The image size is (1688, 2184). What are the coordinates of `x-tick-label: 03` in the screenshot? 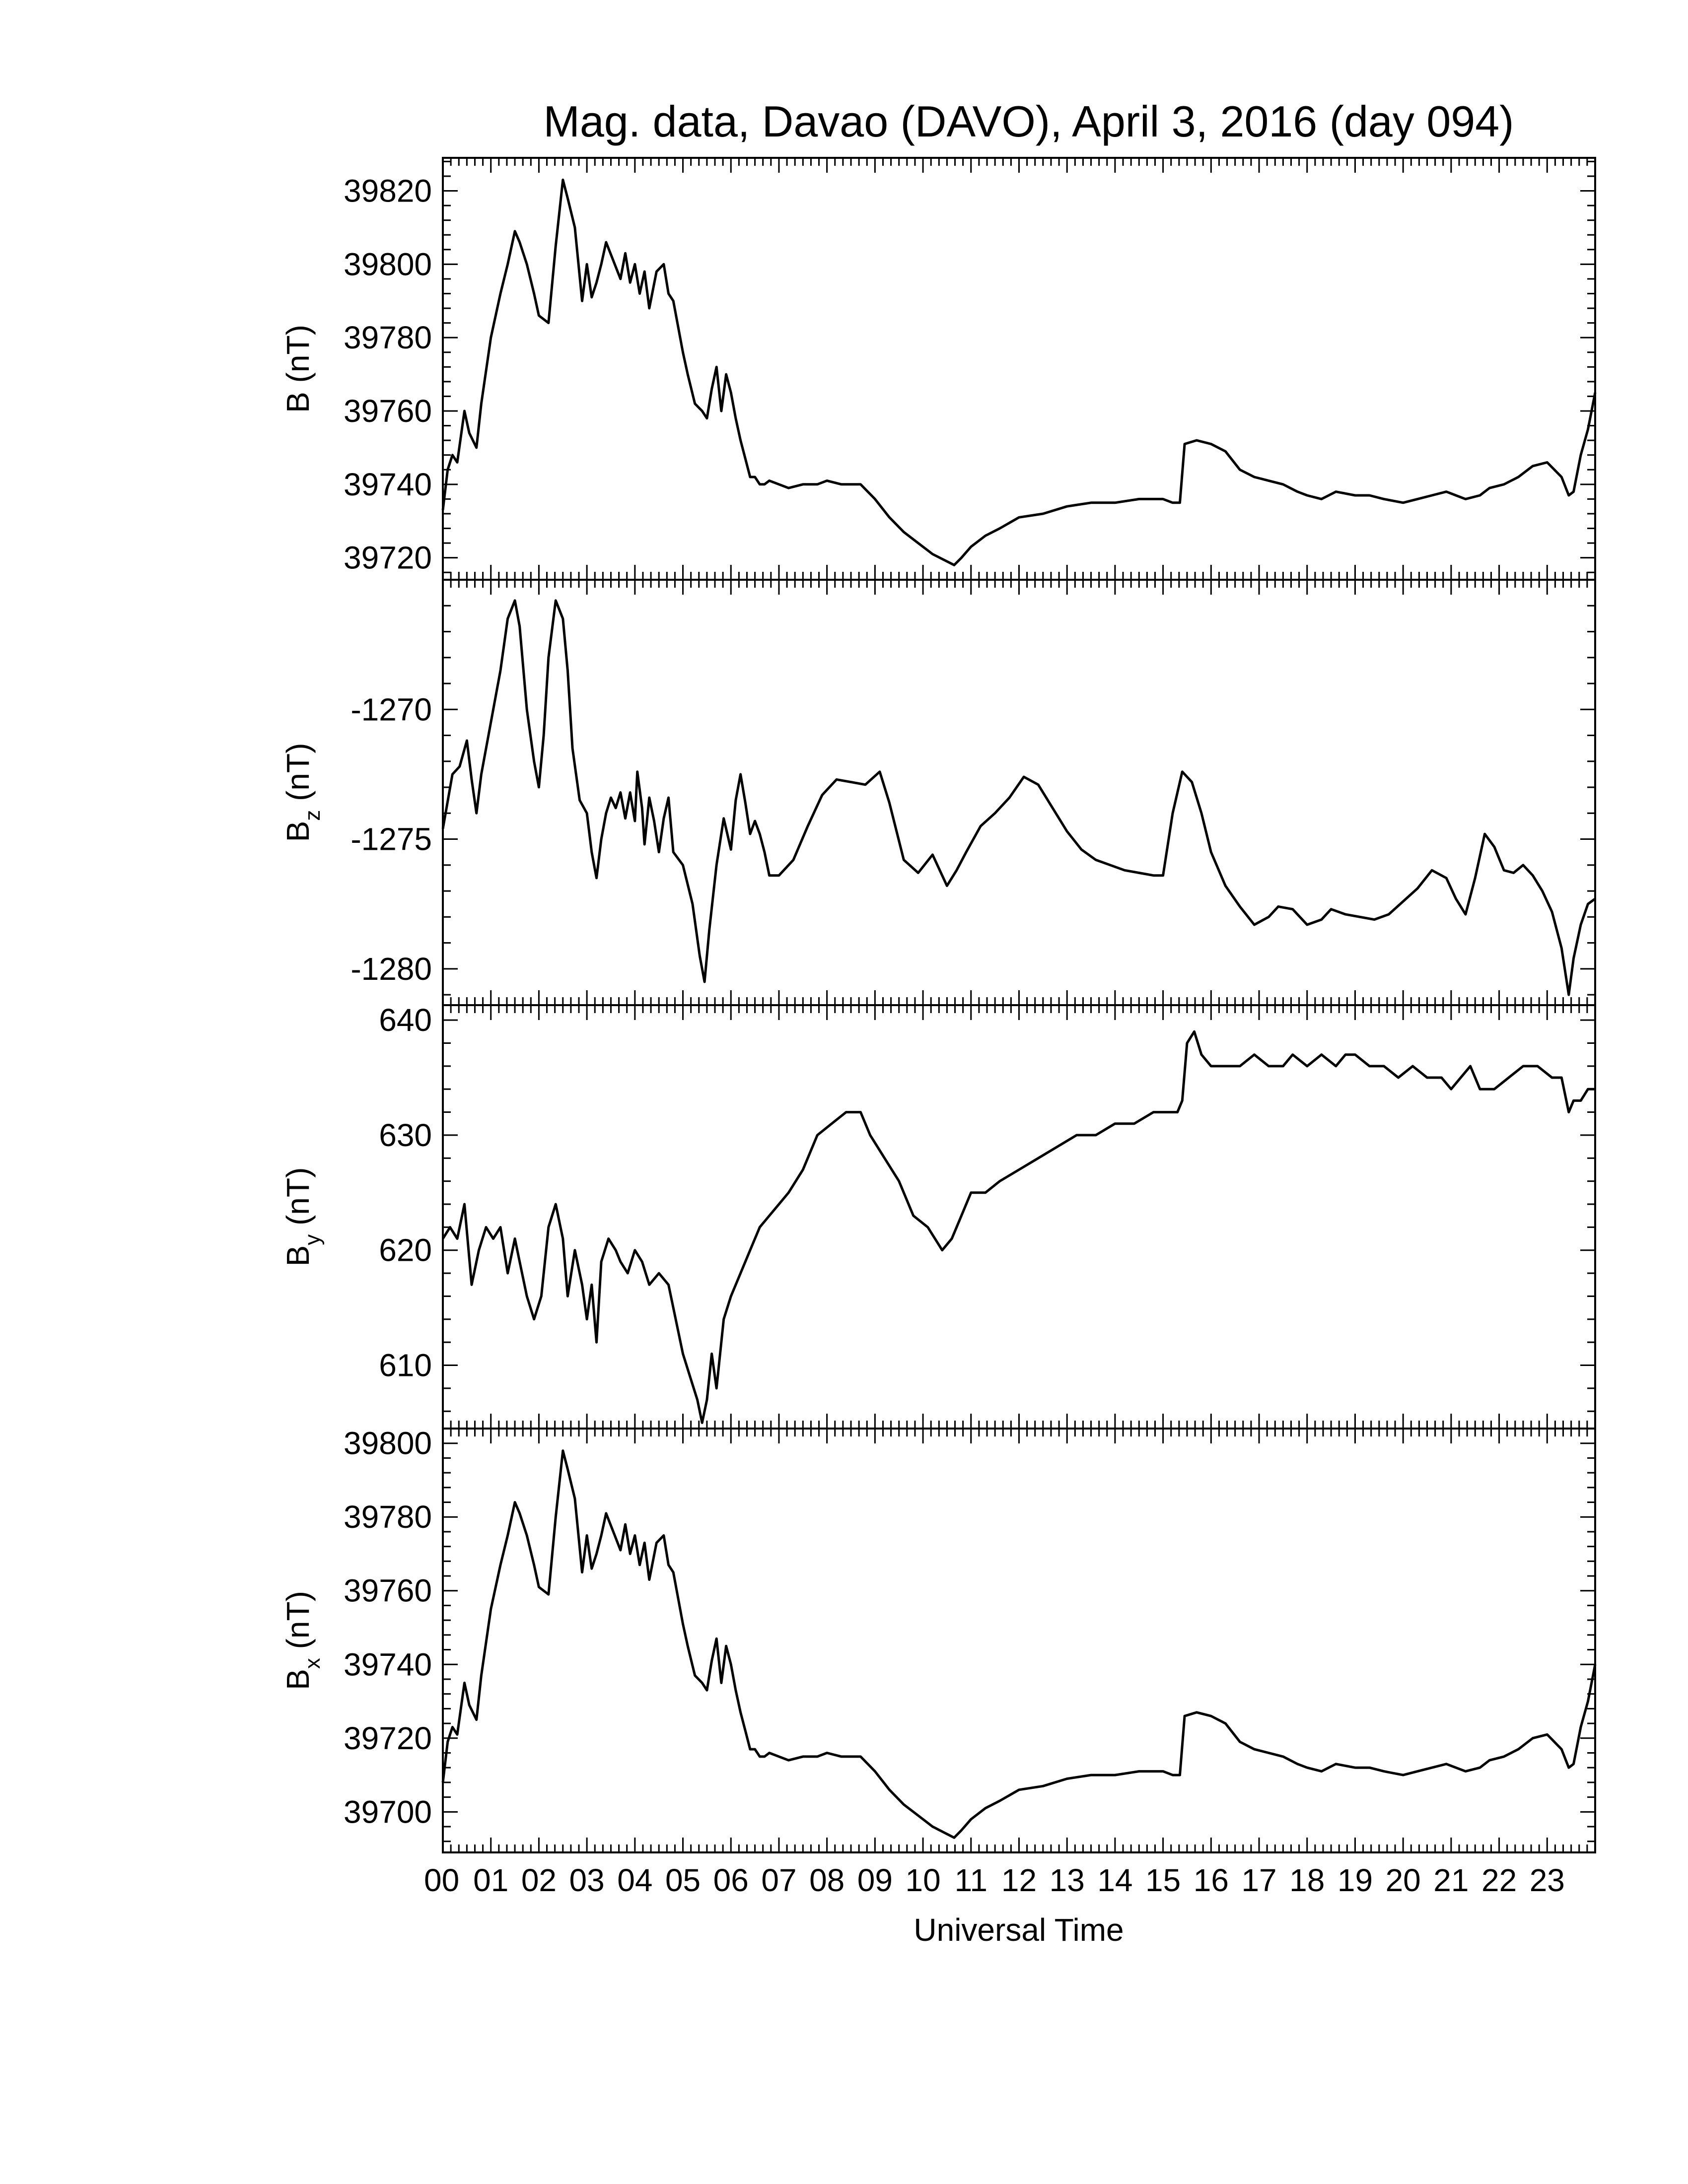 It's located at (587, 1880).